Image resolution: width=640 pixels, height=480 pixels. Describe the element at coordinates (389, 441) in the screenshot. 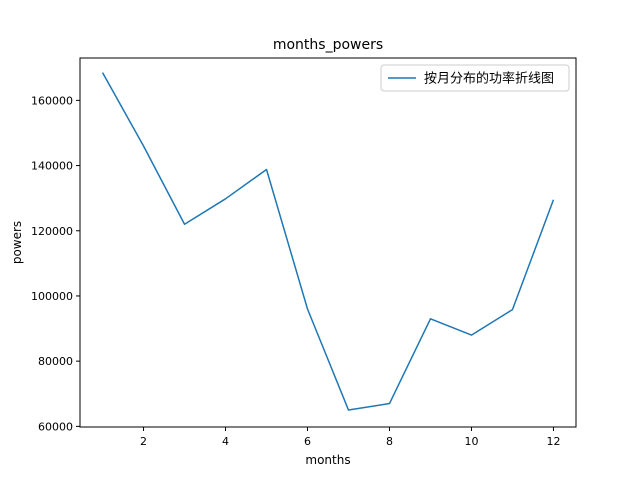

I see `x-tick-label: 8` at that location.